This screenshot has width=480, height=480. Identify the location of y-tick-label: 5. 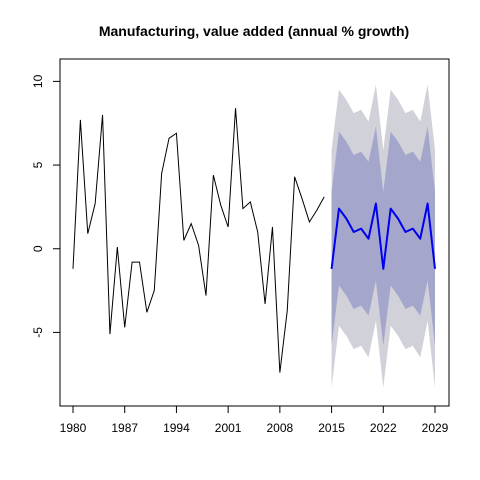
(38, 164).